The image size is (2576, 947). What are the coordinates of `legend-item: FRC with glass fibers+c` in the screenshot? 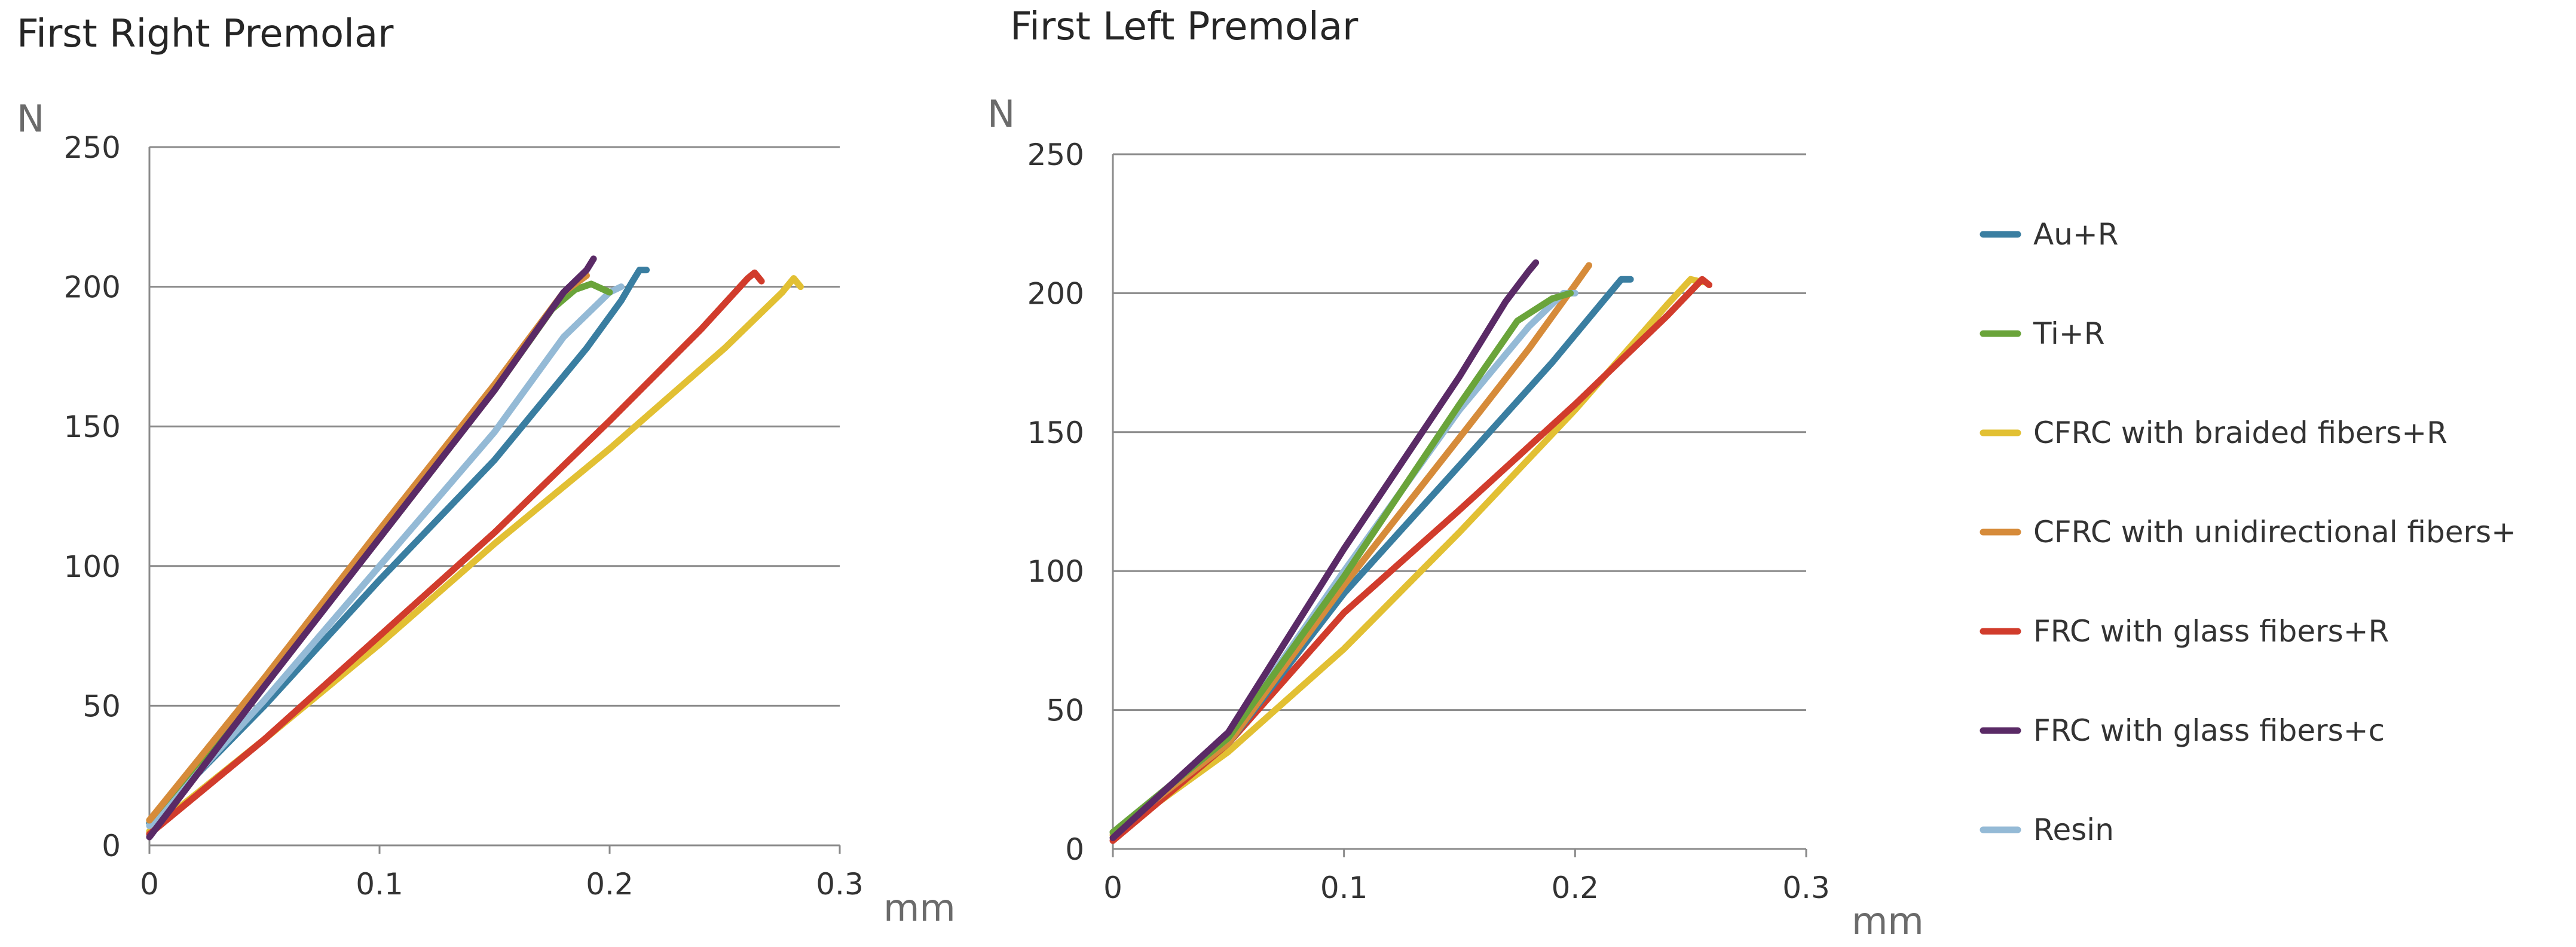 It's located at (2182, 731).